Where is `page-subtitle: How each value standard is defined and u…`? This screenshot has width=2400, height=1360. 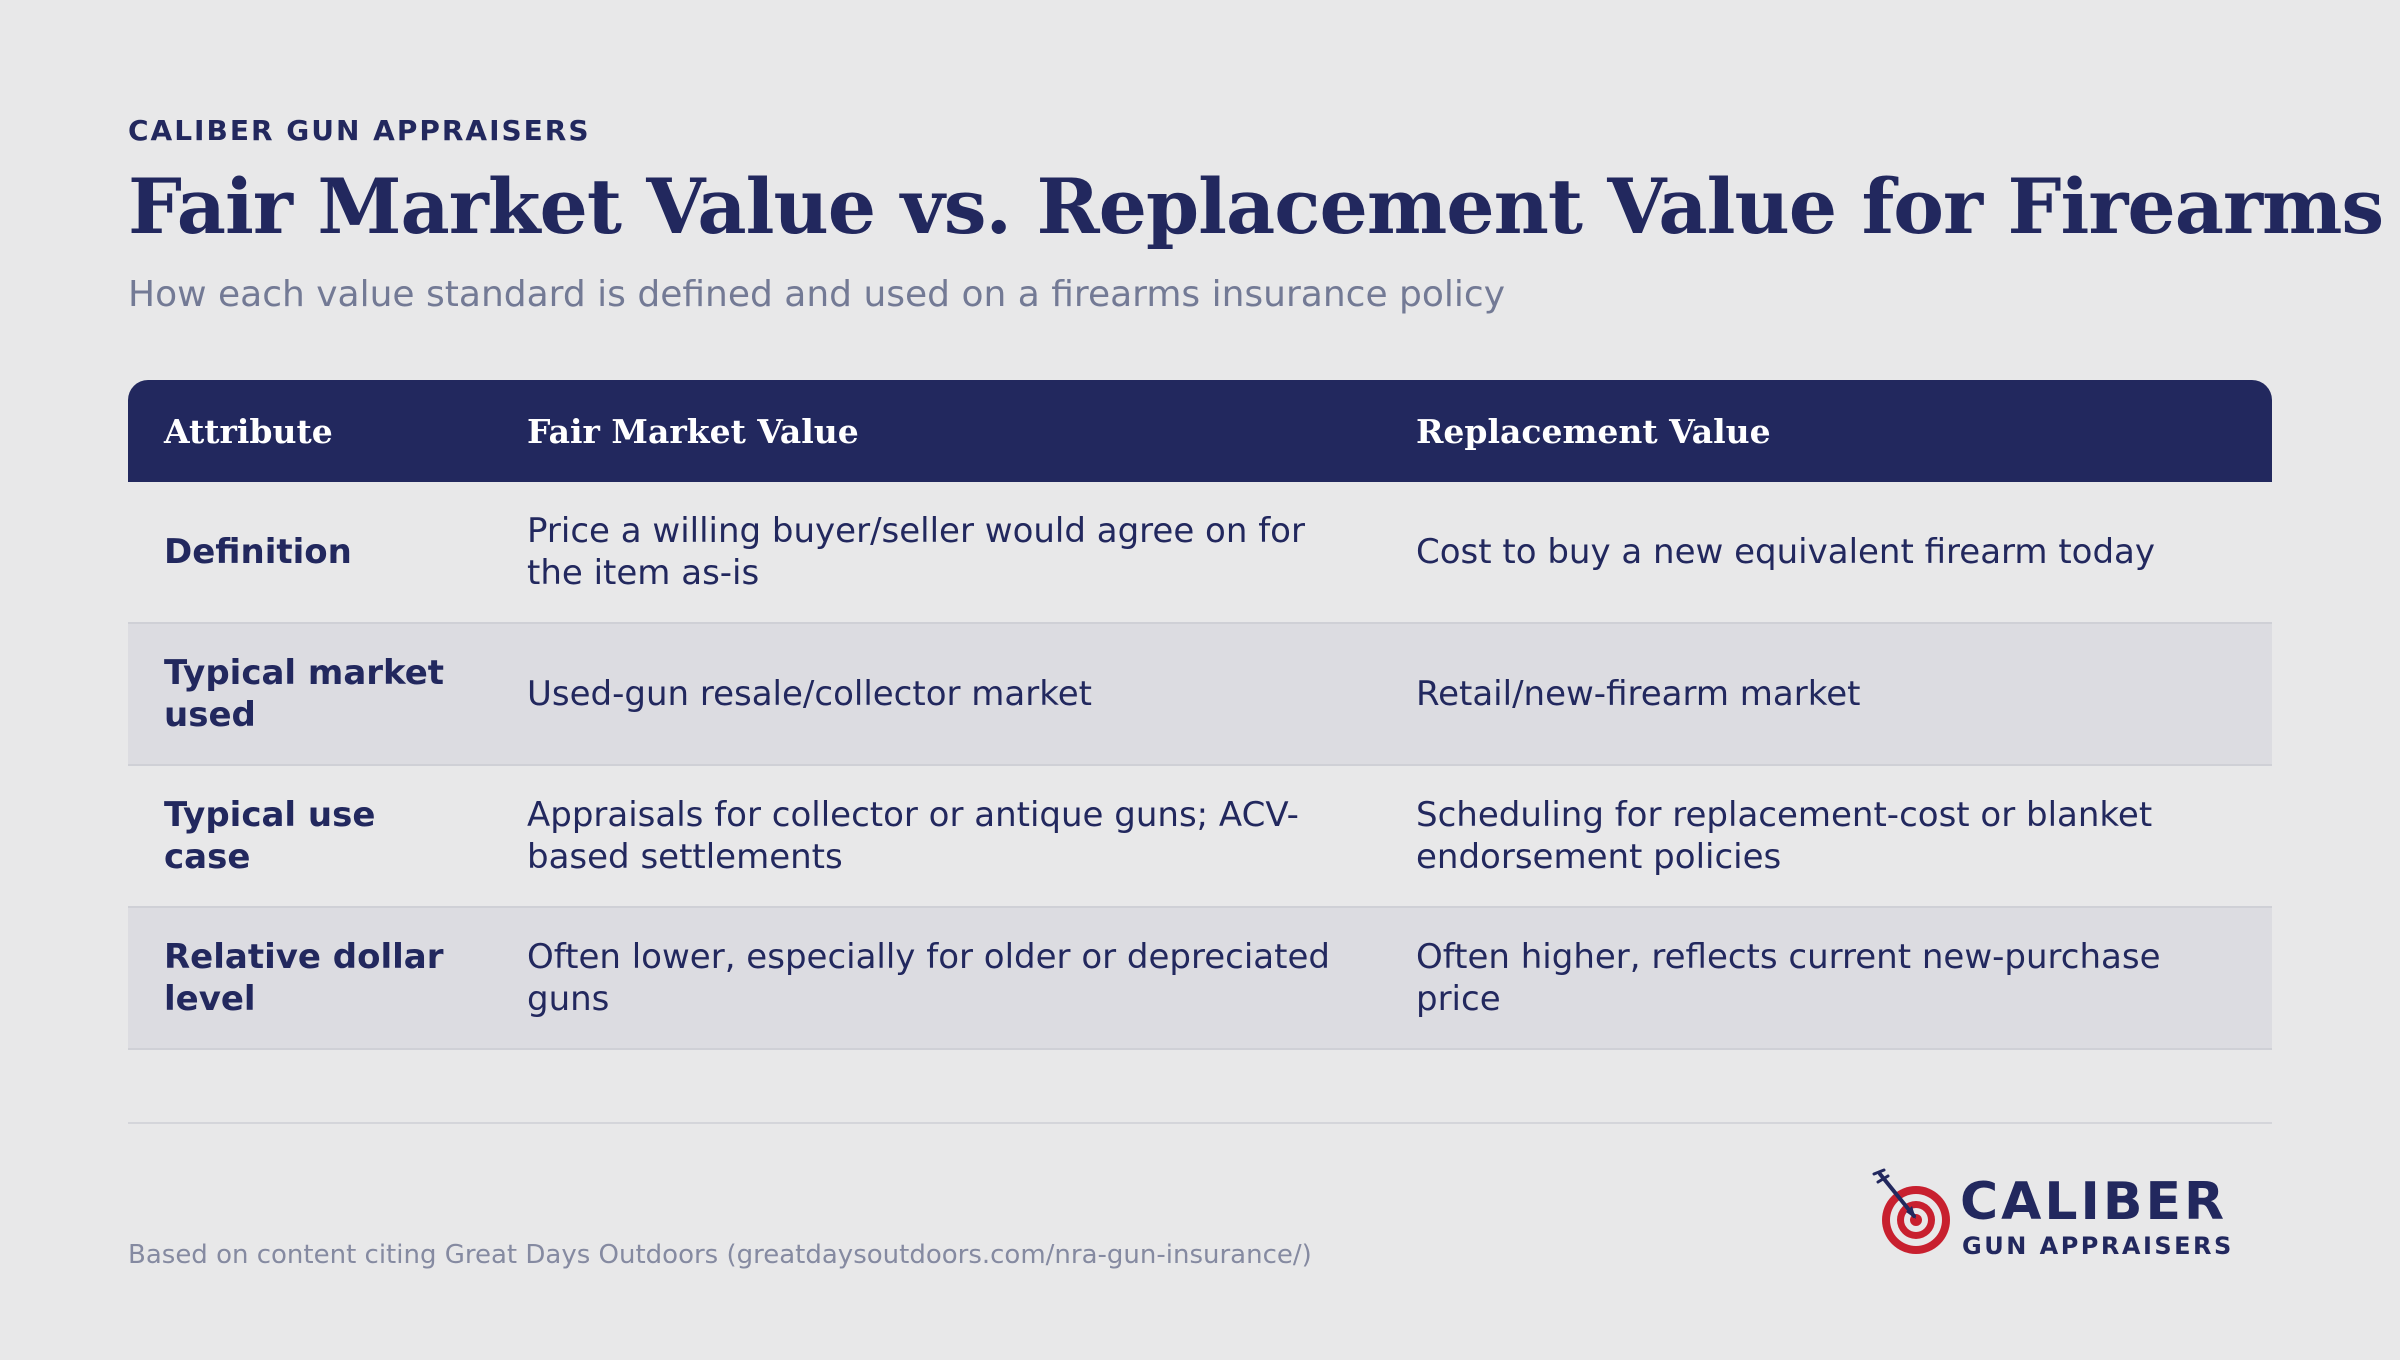
page-subtitle: How each value standard is defined and u… is located at coordinates (817, 294).